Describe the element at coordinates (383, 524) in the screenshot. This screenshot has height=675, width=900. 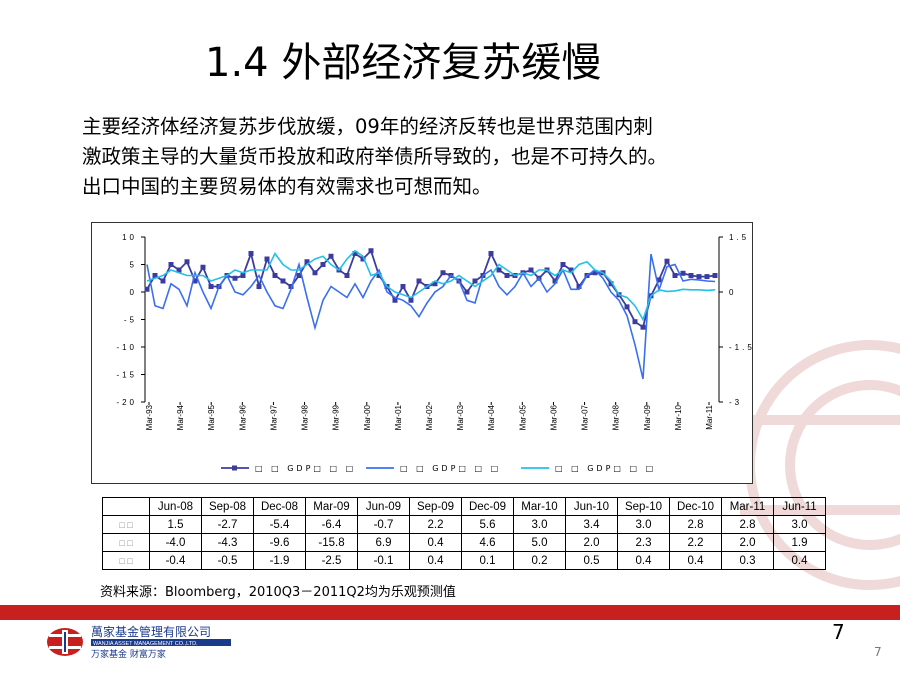
I see `table-cell: -0.7` at that location.